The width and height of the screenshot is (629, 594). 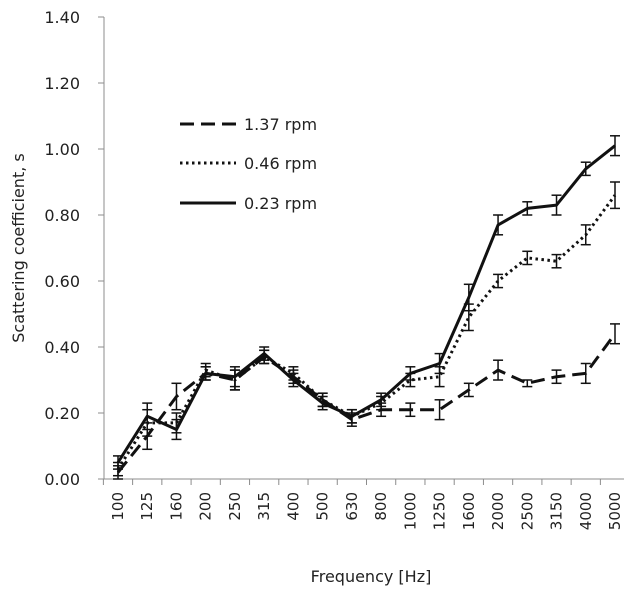 I want to click on x-tick-label: 160, so click(x=176, y=506).